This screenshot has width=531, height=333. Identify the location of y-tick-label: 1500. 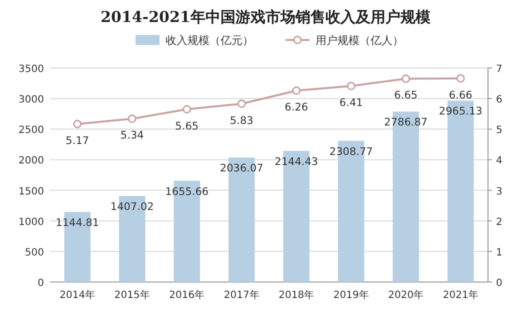
(31, 192).